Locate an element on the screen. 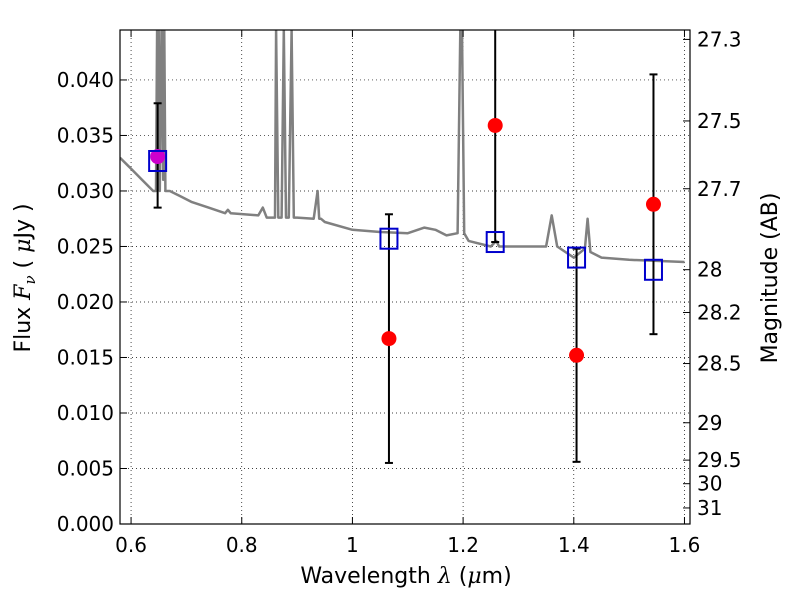 The image size is (800, 600). mag-tick-label: 29.5 is located at coordinates (719, 460).